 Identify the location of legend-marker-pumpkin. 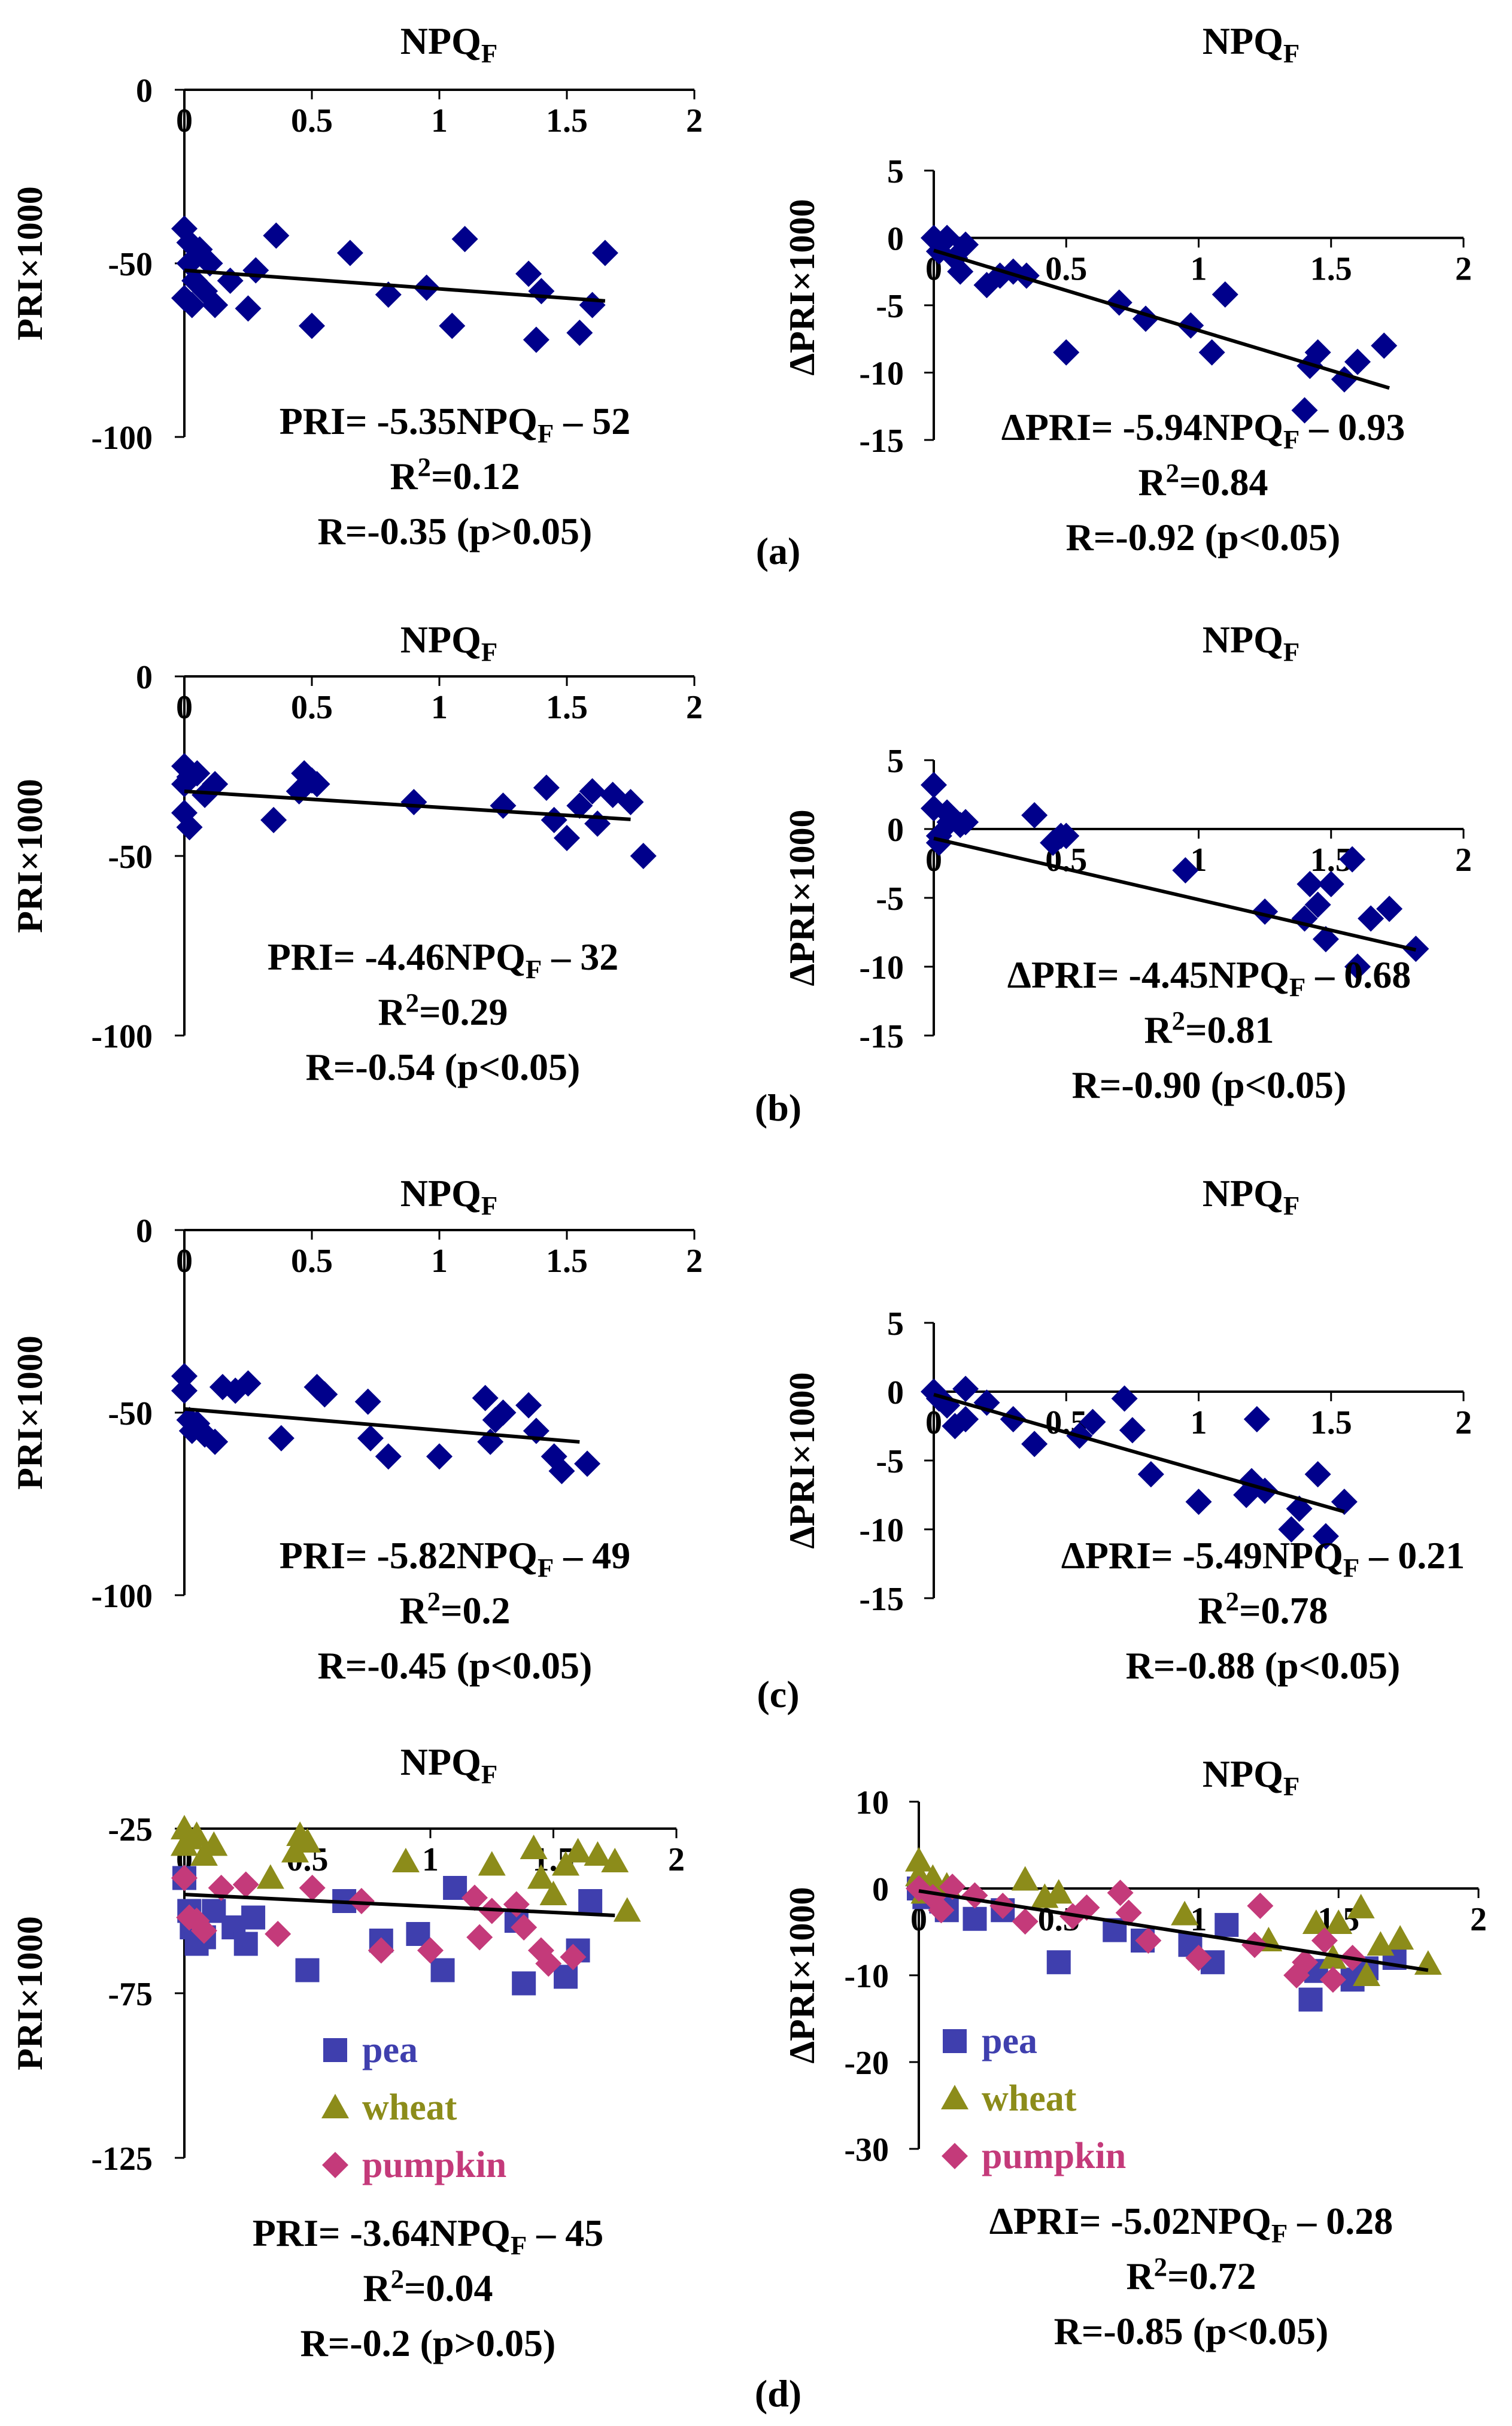
(335, 2165).